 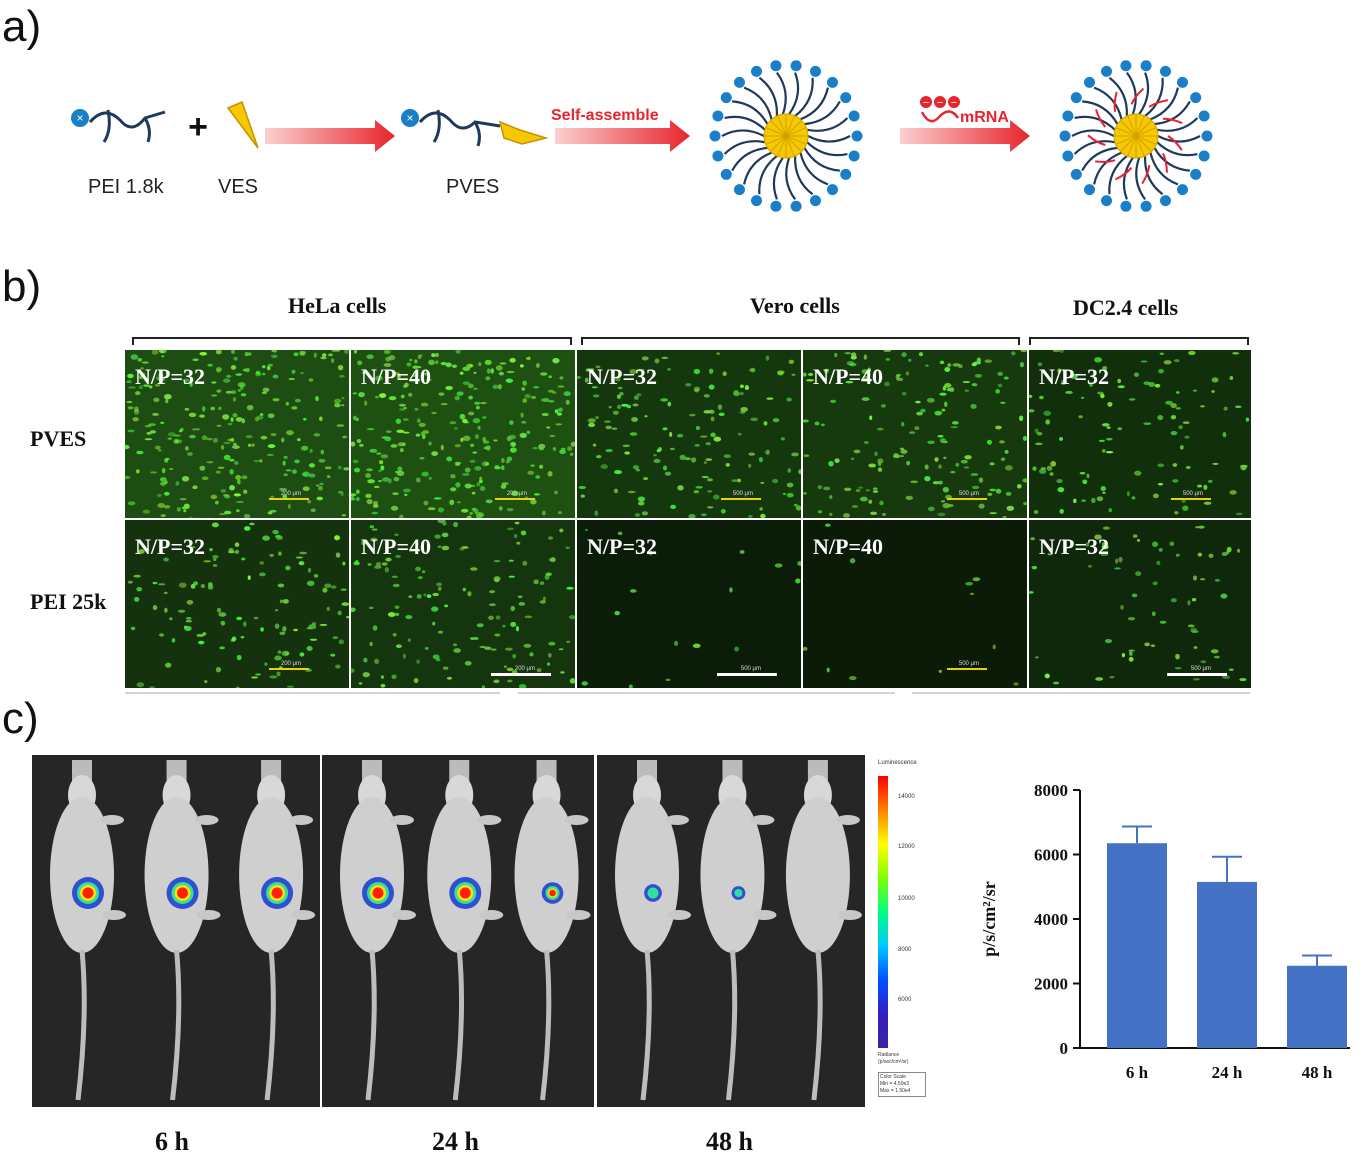 What do you see at coordinates (1051, 855) in the screenshot?
I see `y-tick-label: 6000` at bounding box center [1051, 855].